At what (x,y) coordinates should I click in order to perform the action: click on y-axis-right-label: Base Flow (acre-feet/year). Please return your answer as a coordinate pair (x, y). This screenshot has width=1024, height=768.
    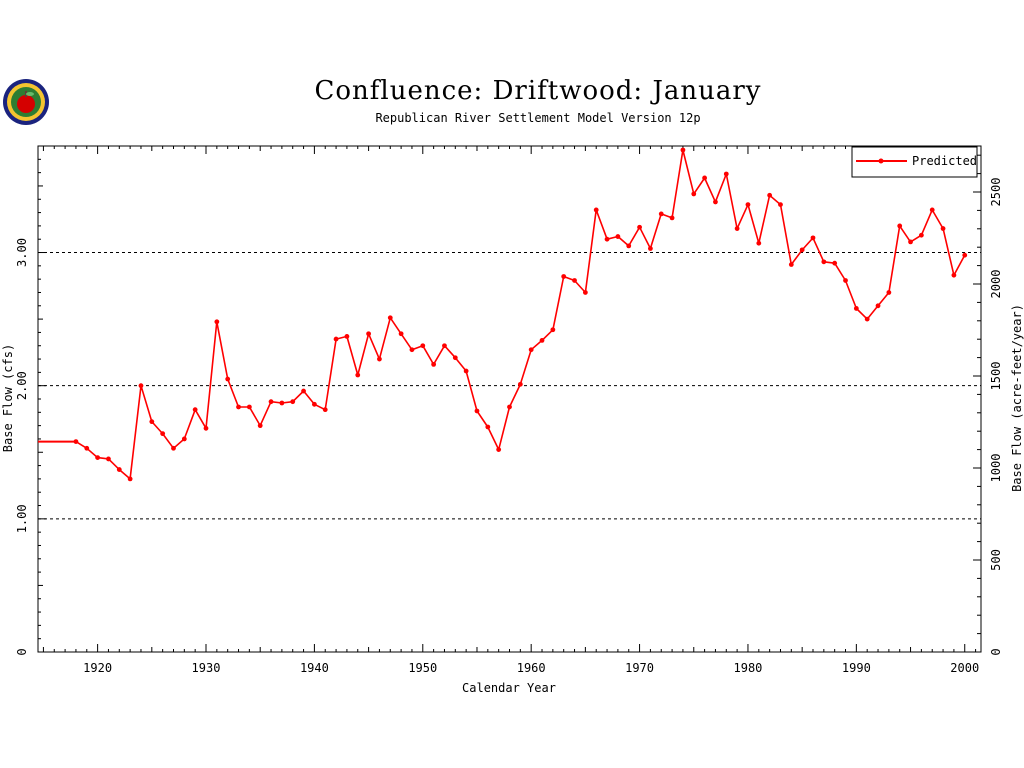
    Looking at the image, I should click on (1017, 398).